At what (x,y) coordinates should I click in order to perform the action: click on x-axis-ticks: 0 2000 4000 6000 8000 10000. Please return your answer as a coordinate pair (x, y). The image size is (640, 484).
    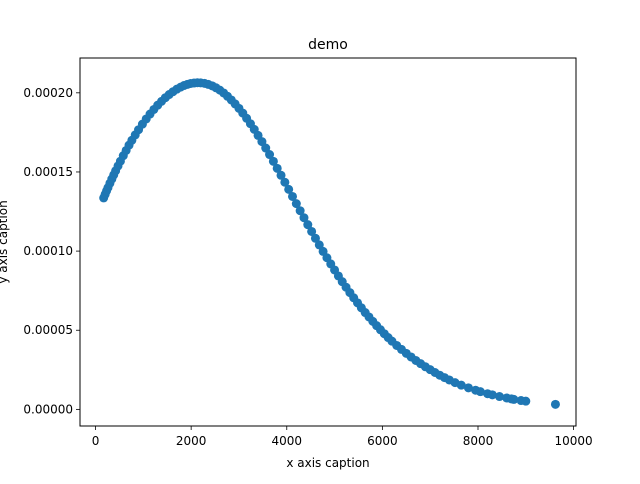
    Looking at the image, I should click on (342, 437).